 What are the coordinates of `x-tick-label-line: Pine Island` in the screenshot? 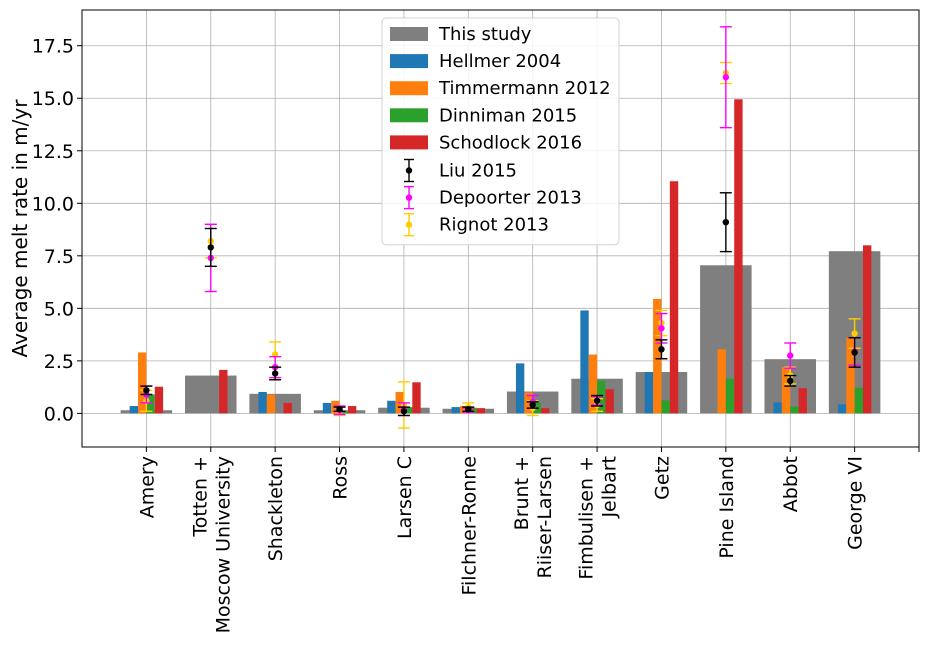 It's located at (727, 507).